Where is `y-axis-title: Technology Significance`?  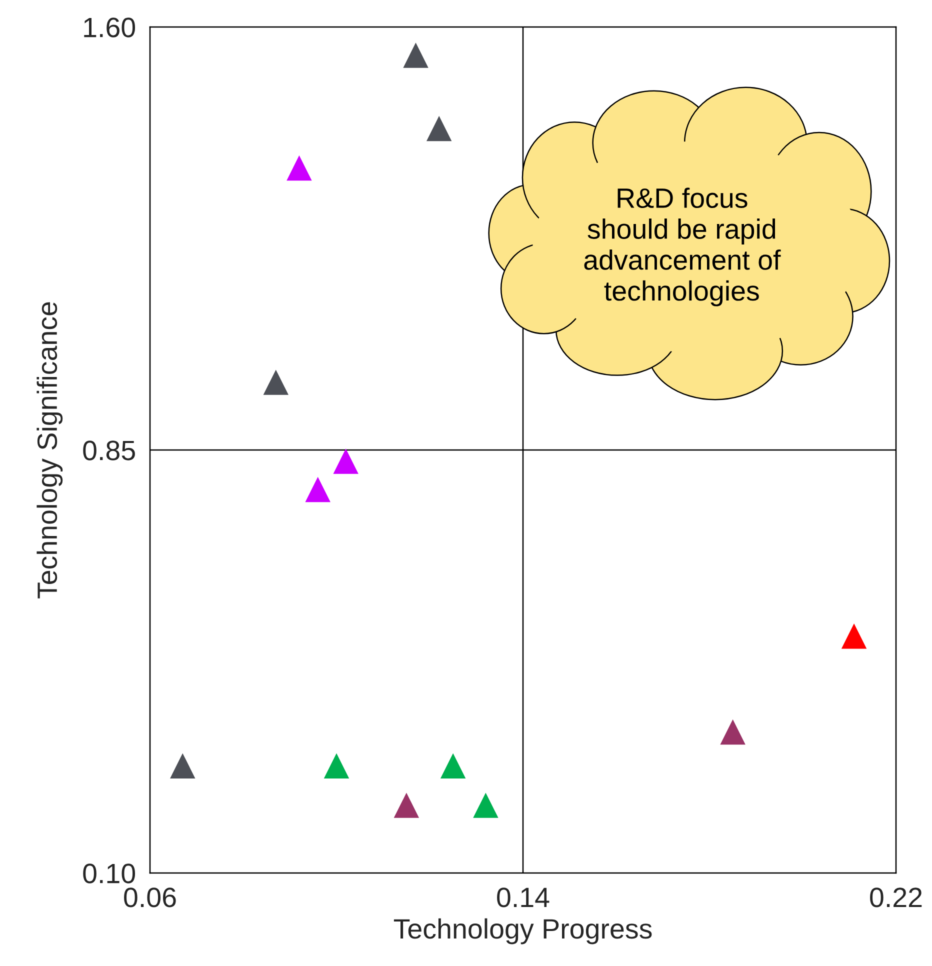
y-axis-title: Technology Significance is located at coordinates (49, 450).